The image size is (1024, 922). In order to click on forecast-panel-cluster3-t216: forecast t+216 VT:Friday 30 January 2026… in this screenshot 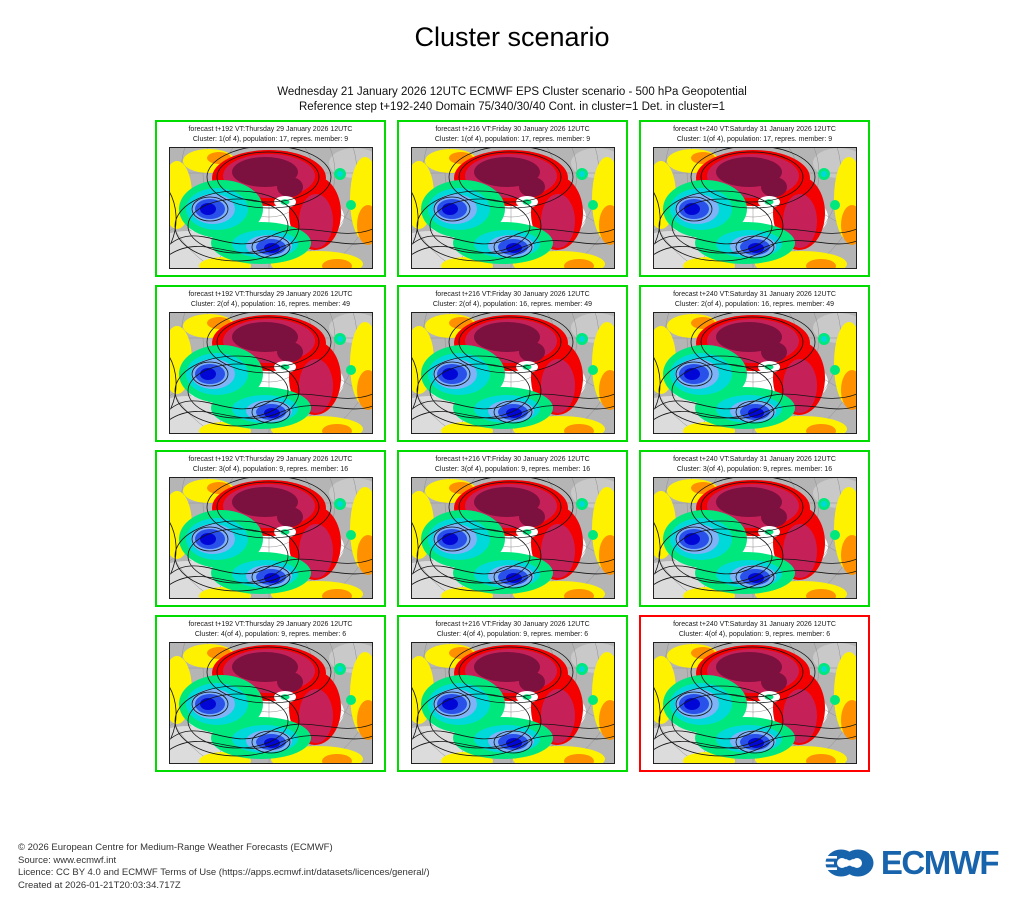, I will do `click(512, 528)`.